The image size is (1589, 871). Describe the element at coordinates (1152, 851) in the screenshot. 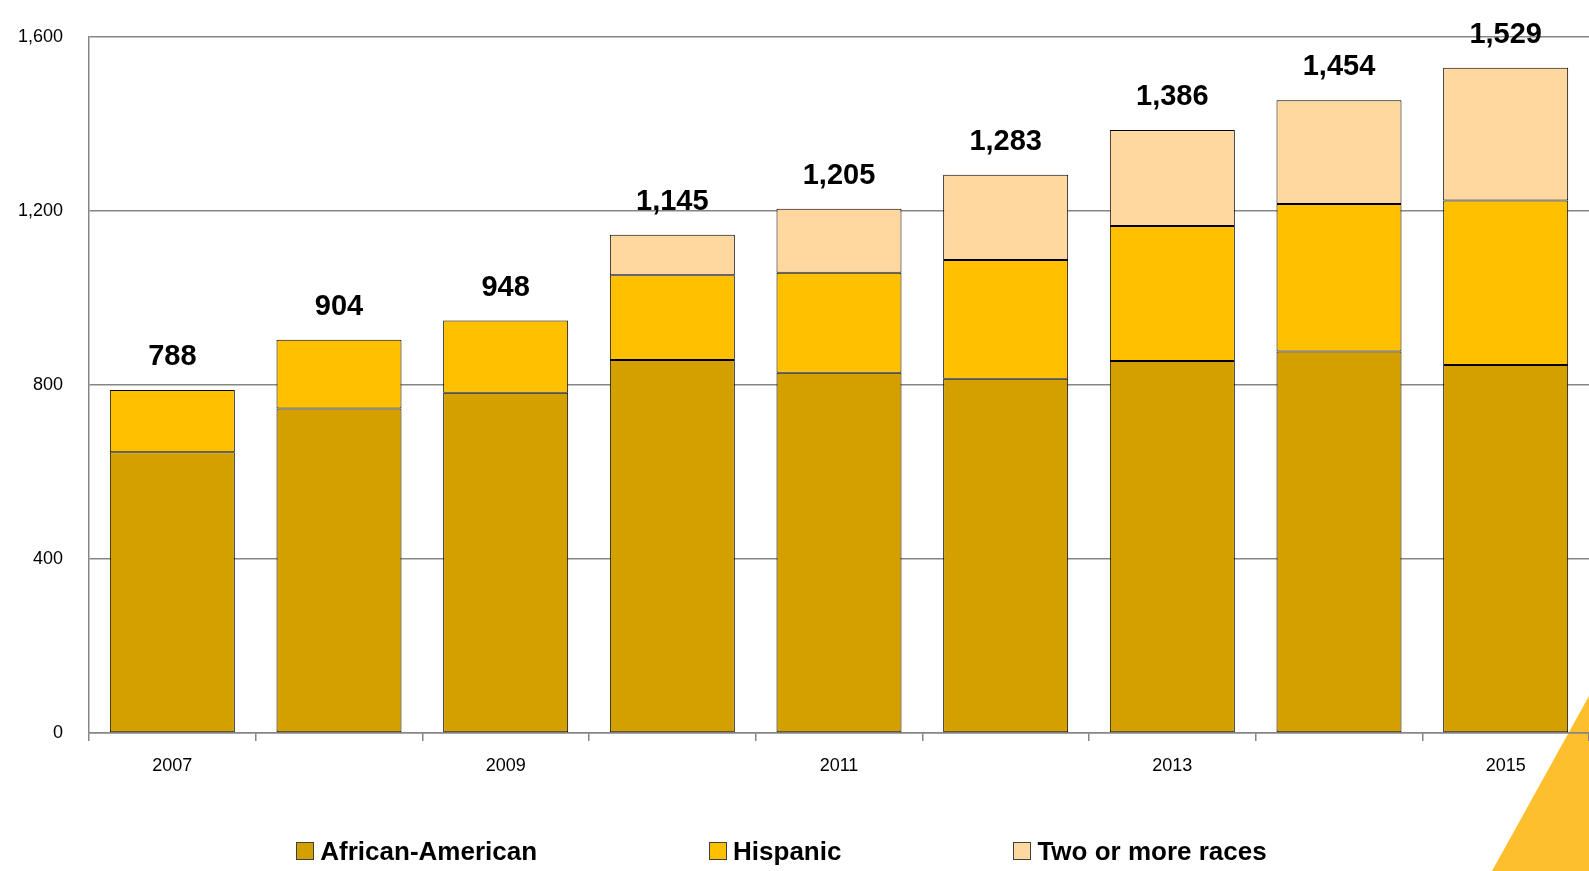

I see `legend-label: Two or more races` at that location.